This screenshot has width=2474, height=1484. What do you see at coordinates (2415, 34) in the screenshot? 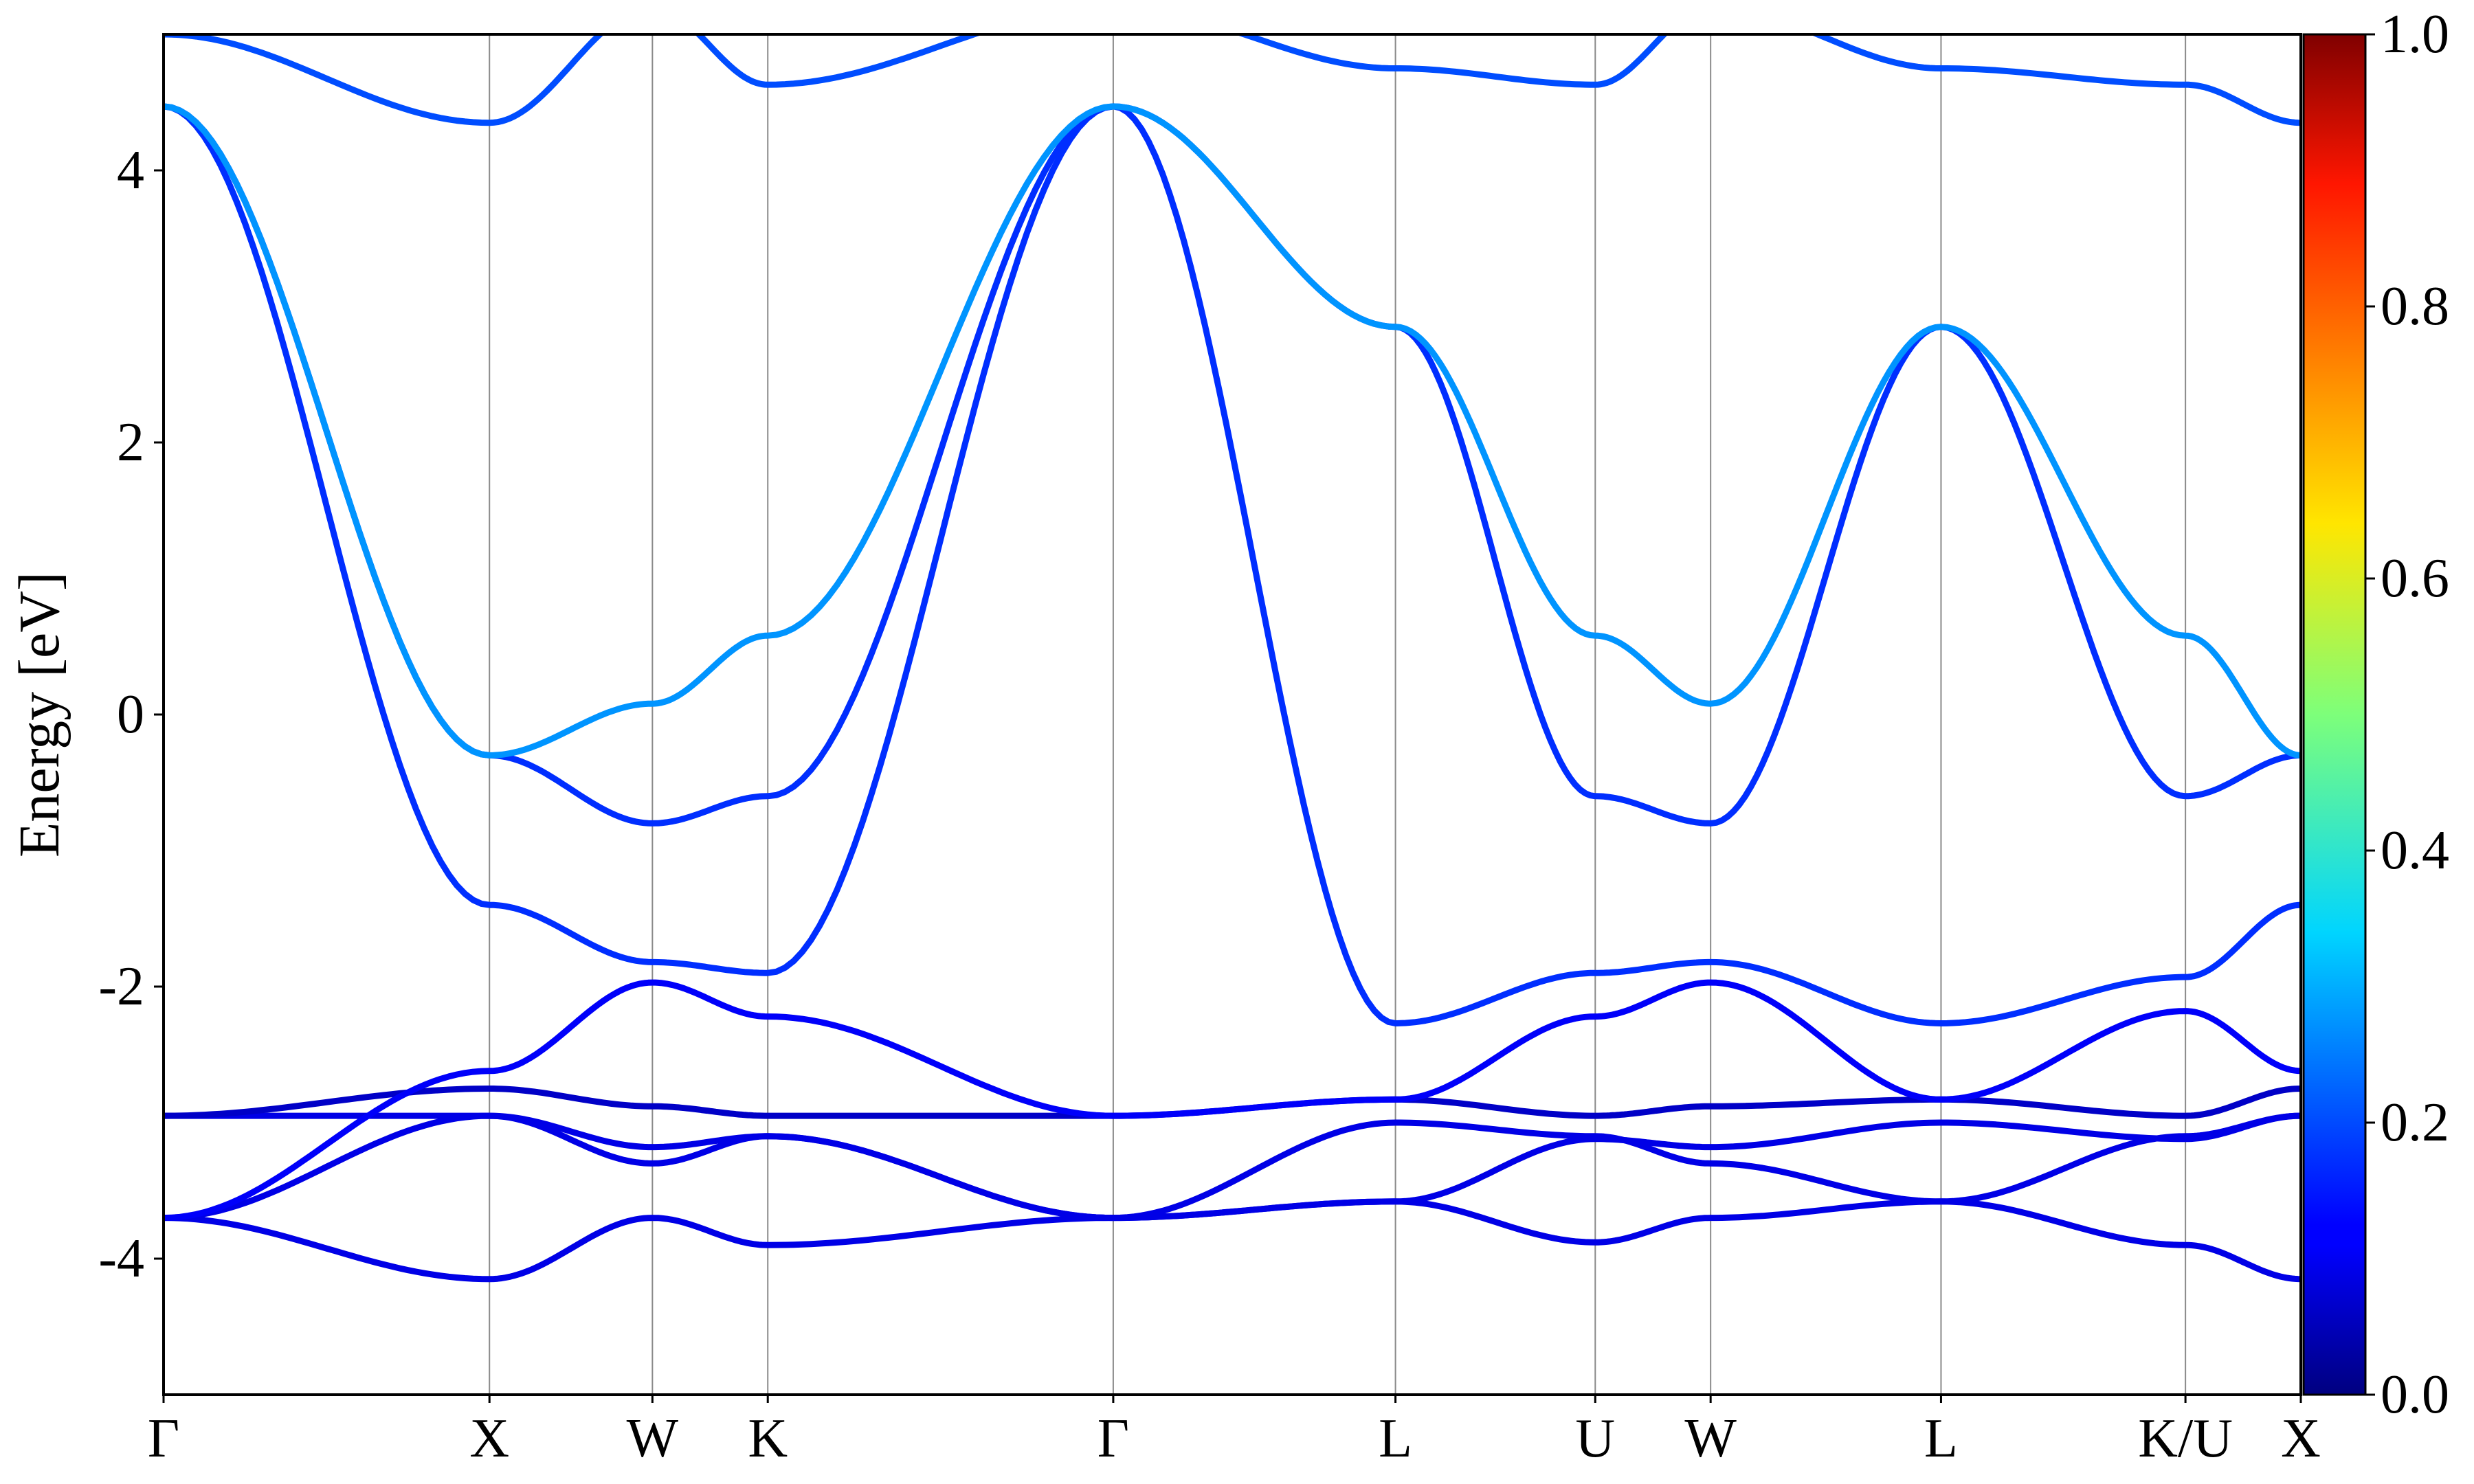
I see `colorbar-tick-label: 1.0` at bounding box center [2415, 34].